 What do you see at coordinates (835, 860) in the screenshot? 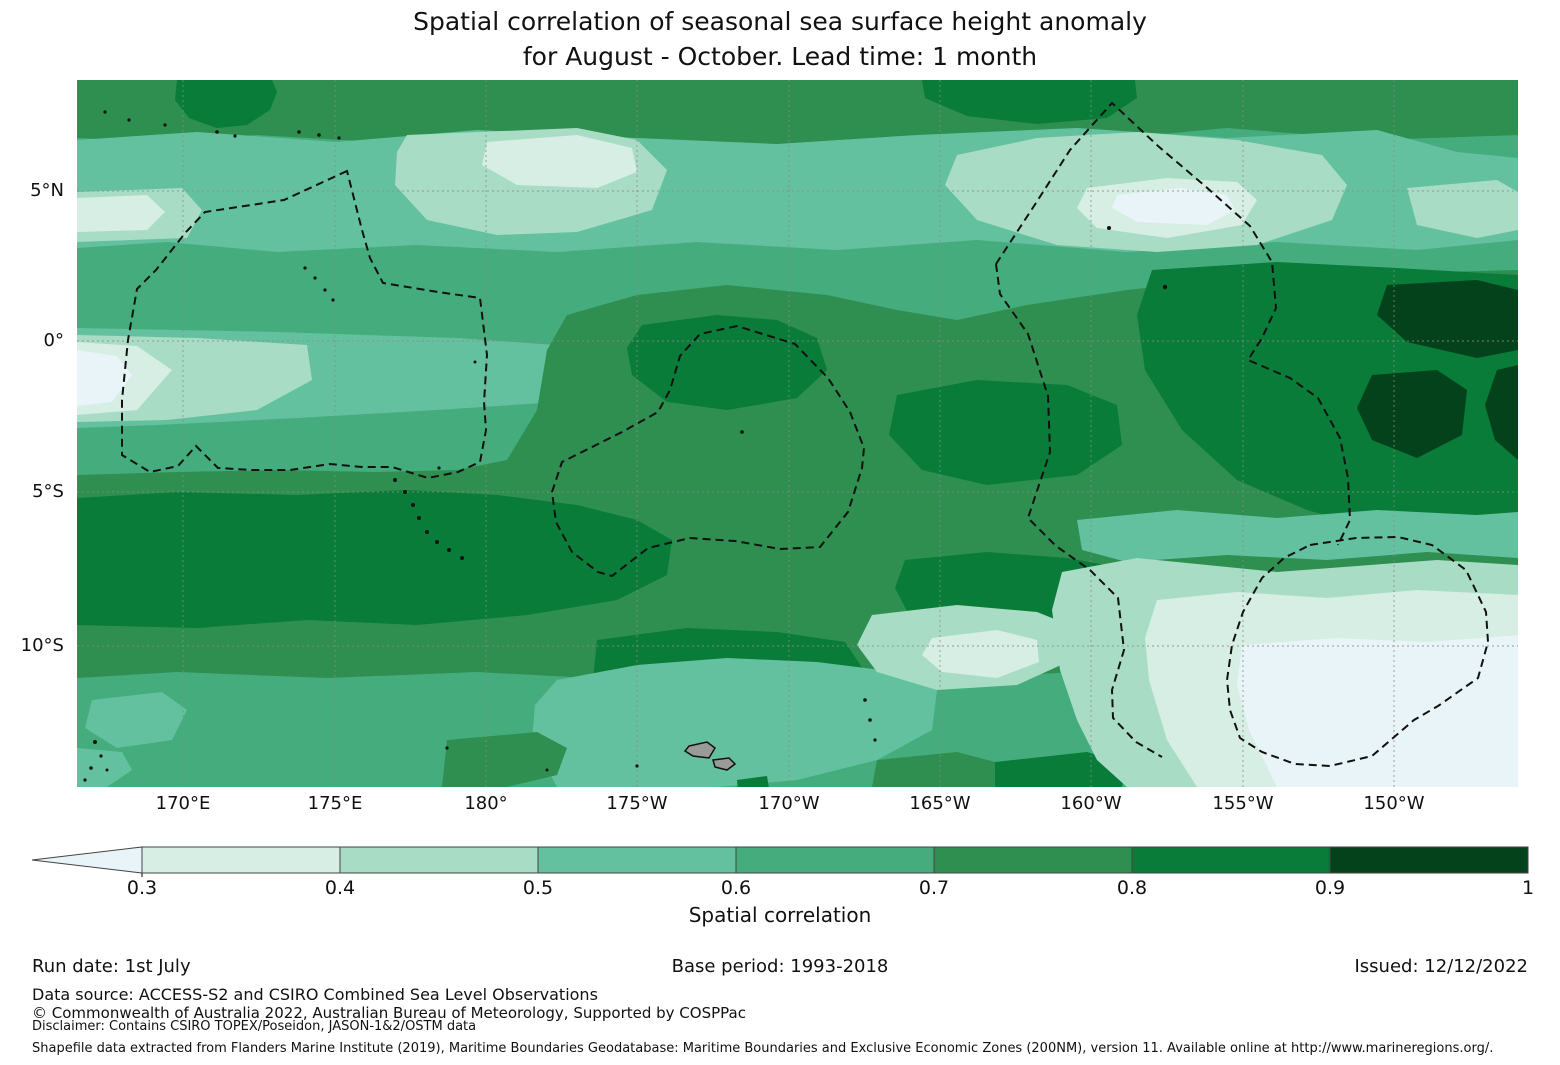
I see `colorbar-segments` at bounding box center [835, 860].